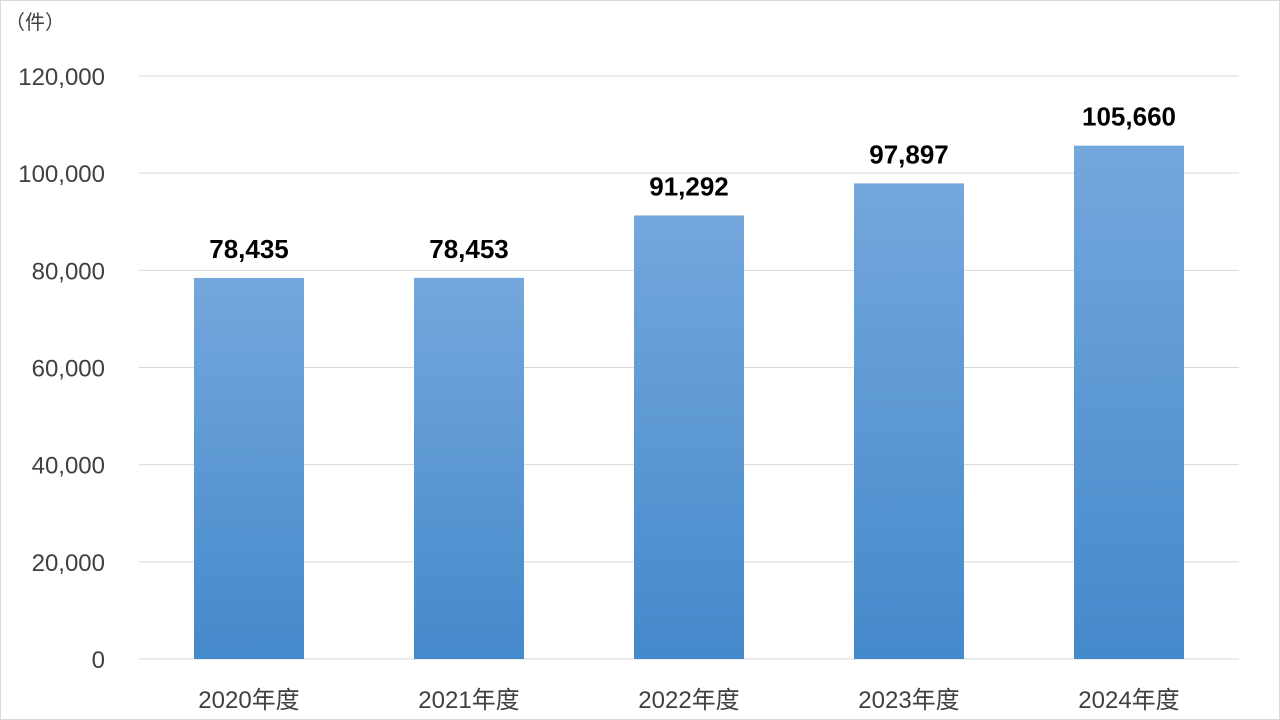  Describe the element at coordinates (908, 700) in the screenshot. I see `x-tick-label: 2023年度` at that location.